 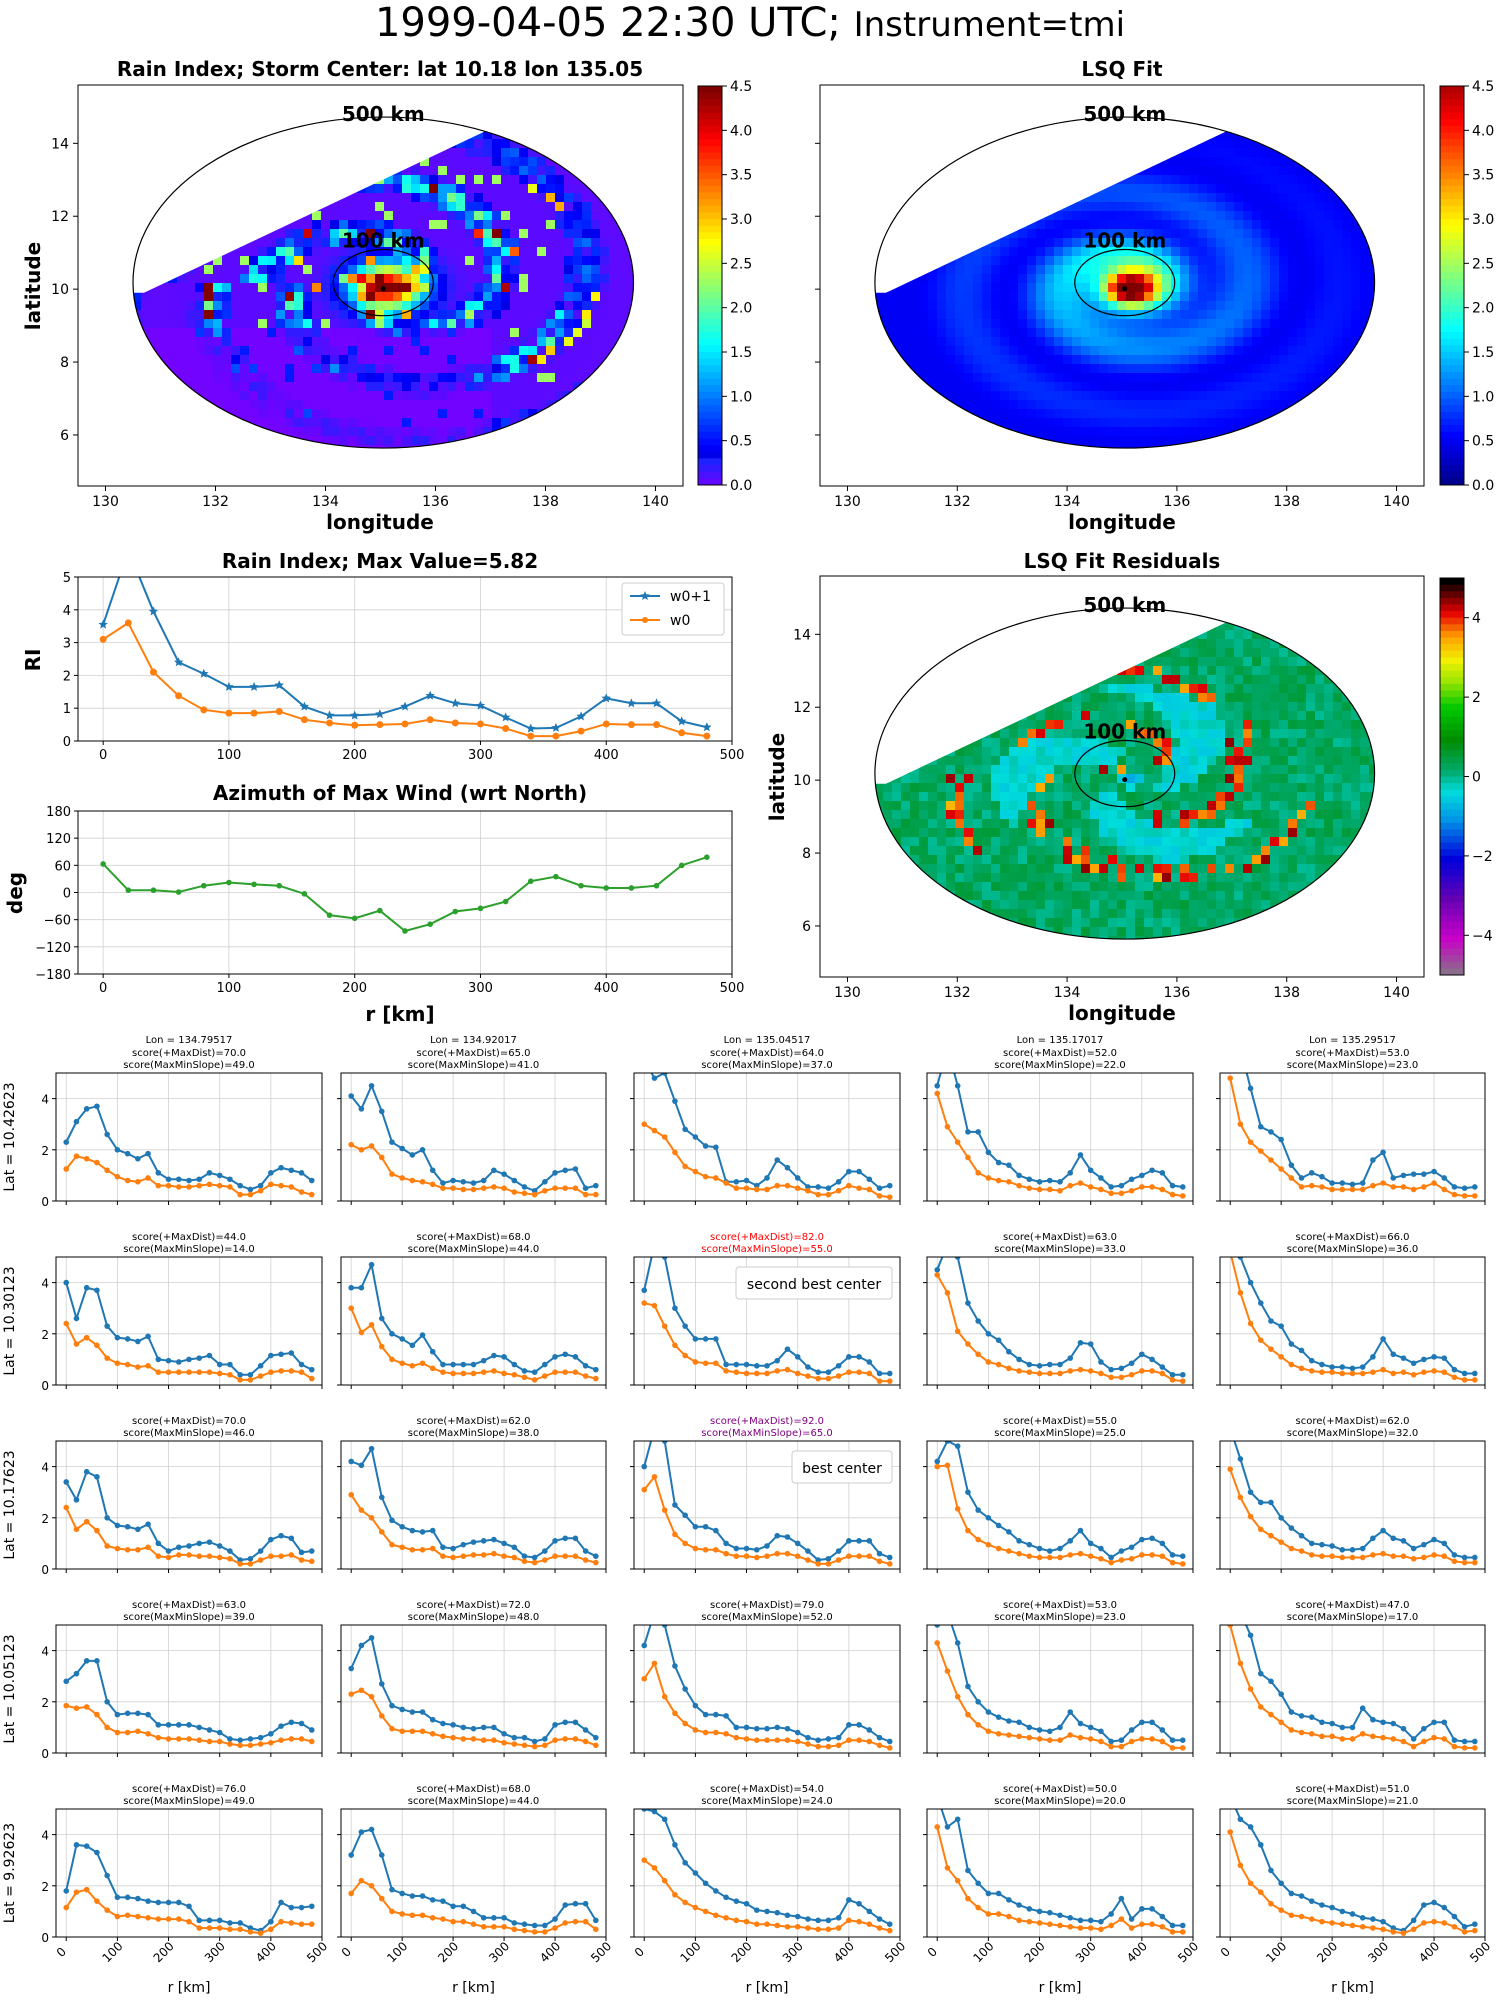 What do you see at coordinates (989, 25) in the screenshot?
I see `instrument-title: Instrument=tmi` at bounding box center [989, 25].